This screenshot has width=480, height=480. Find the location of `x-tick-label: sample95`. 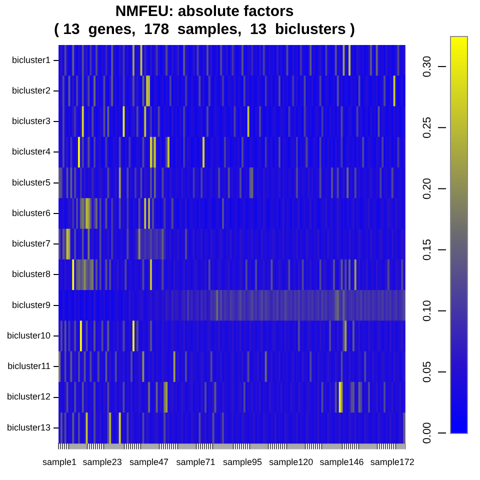

x-tick-label: sample95 is located at coordinates (242, 462).